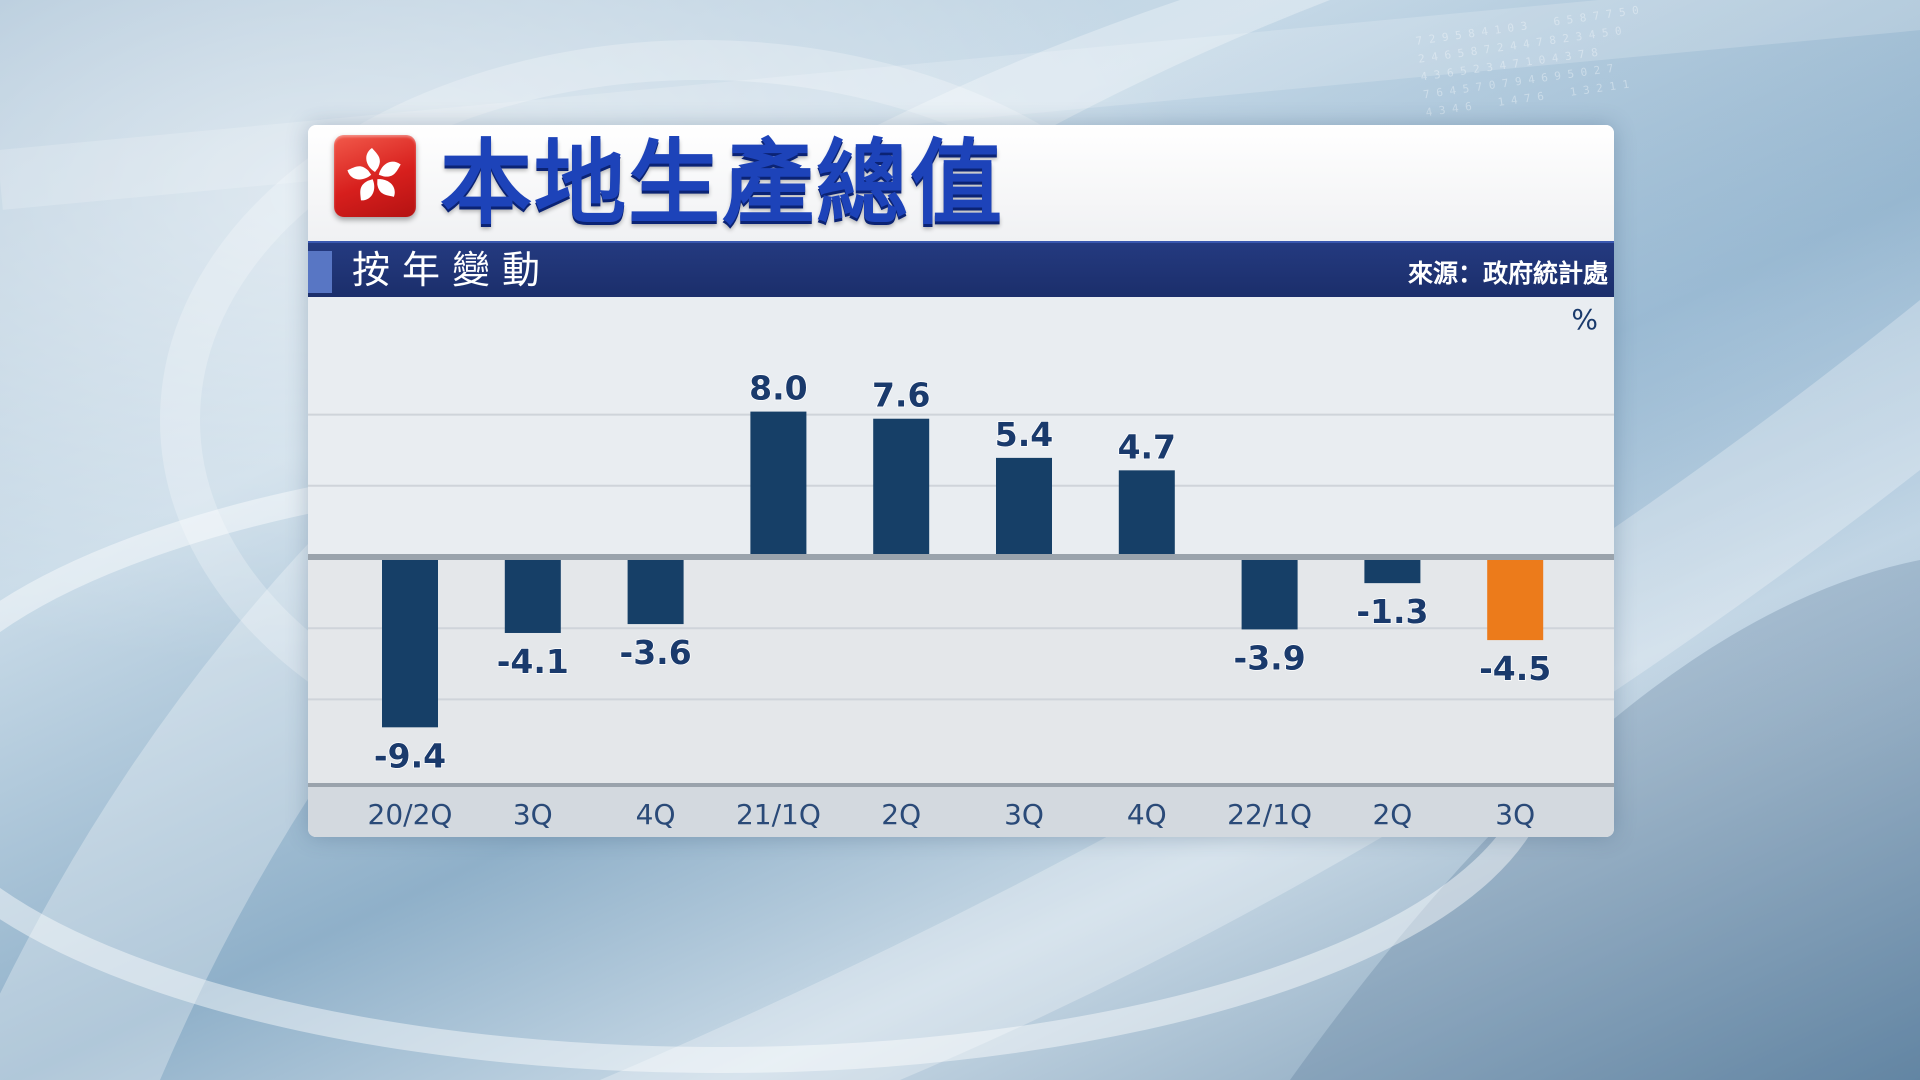 This screenshot has width=1920, height=1080. What do you see at coordinates (533, 661) in the screenshot?
I see `data-label: -4.1` at bounding box center [533, 661].